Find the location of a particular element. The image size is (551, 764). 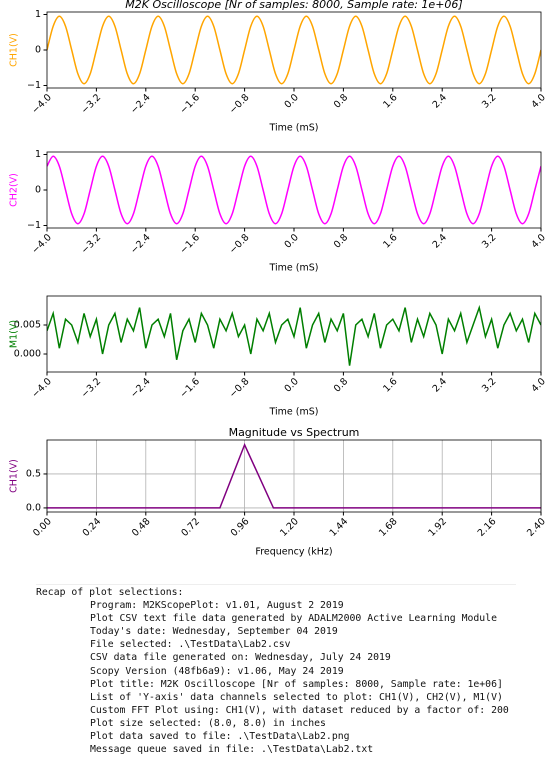

x-axis-label: Frequency (kHz) is located at coordinates (293, 552).